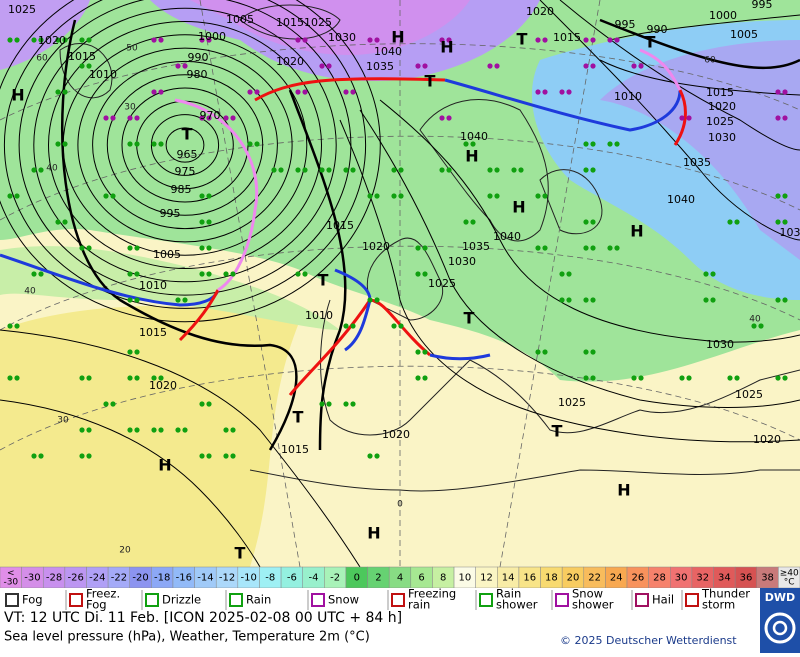 The width and height of the screenshot is (800, 657). What do you see at coordinates (464, 578) in the screenshot?
I see `scale-value: 10` at bounding box center [464, 578].